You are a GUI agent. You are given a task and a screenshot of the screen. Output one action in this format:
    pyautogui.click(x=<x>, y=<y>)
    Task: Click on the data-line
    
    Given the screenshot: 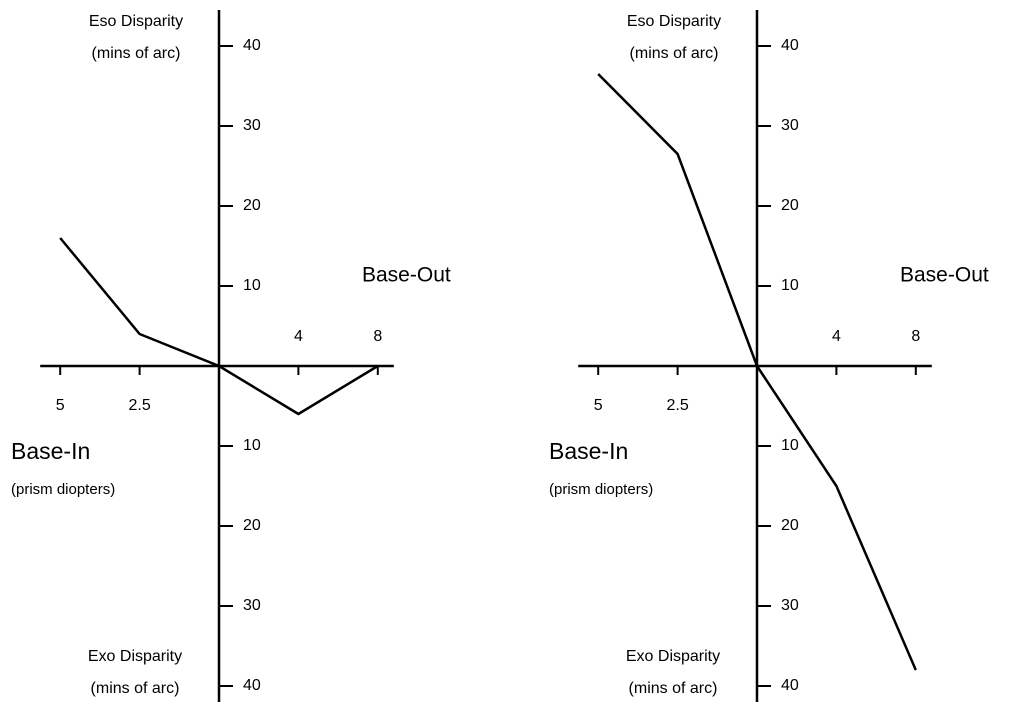 What is the action you would take?
    pyautogui.click(x=219, y=326)
    